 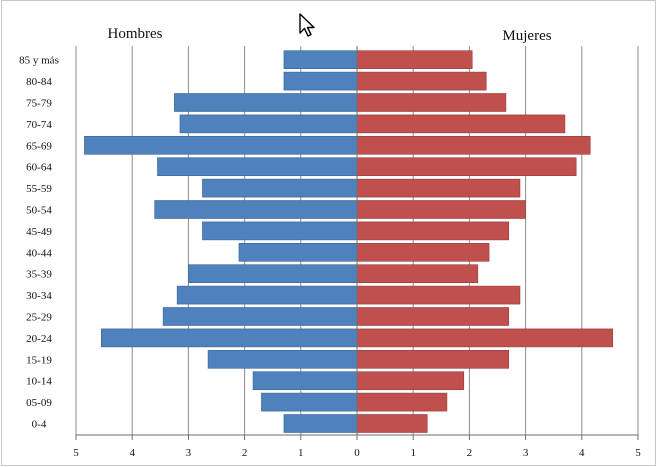 What do you see at coordinates (357, 453) in the screenshot?
I see `x-tick-label: 0` at bounding box center [357, 453].